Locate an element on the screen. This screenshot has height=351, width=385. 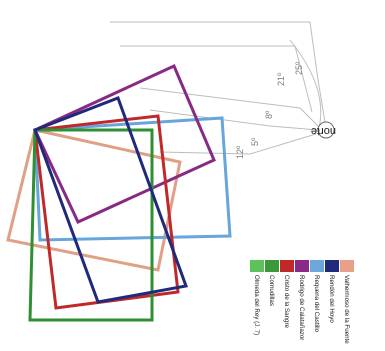
angle-label-5: 5º is located at coordinates (255, 141).